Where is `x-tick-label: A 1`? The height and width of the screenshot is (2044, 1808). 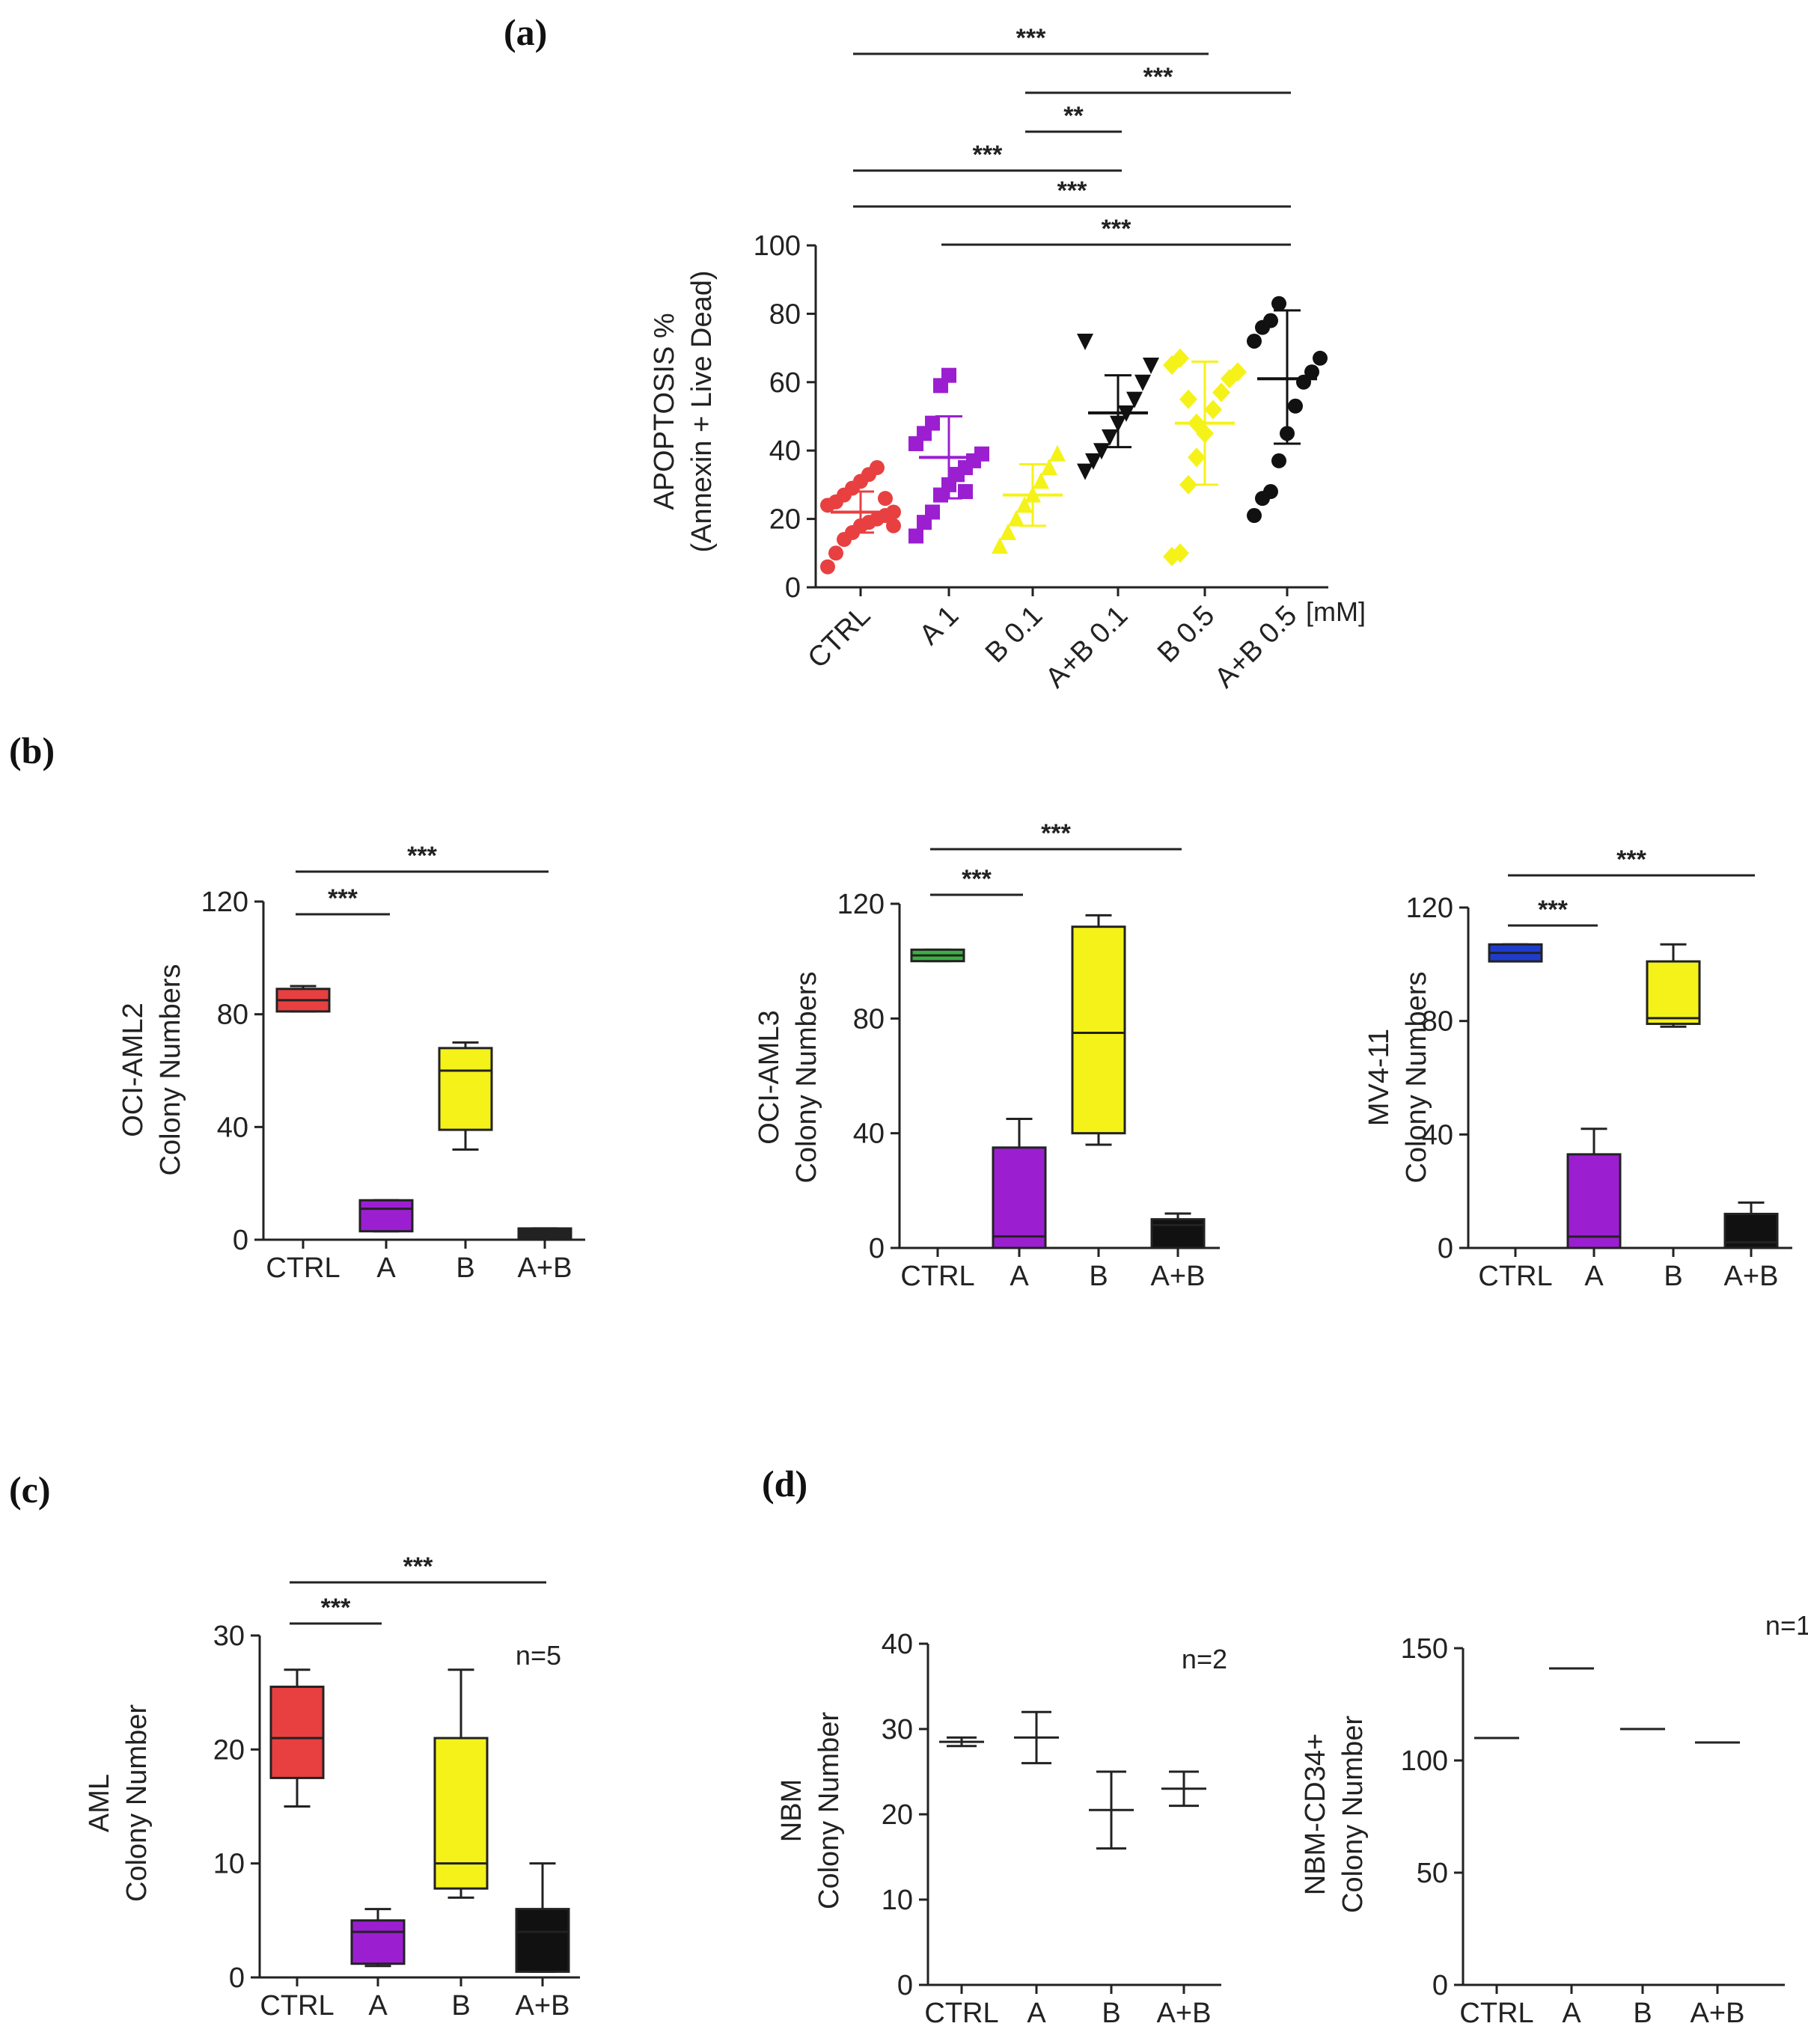
x-tick-label: A 1 is located at coordinates (939, 626).